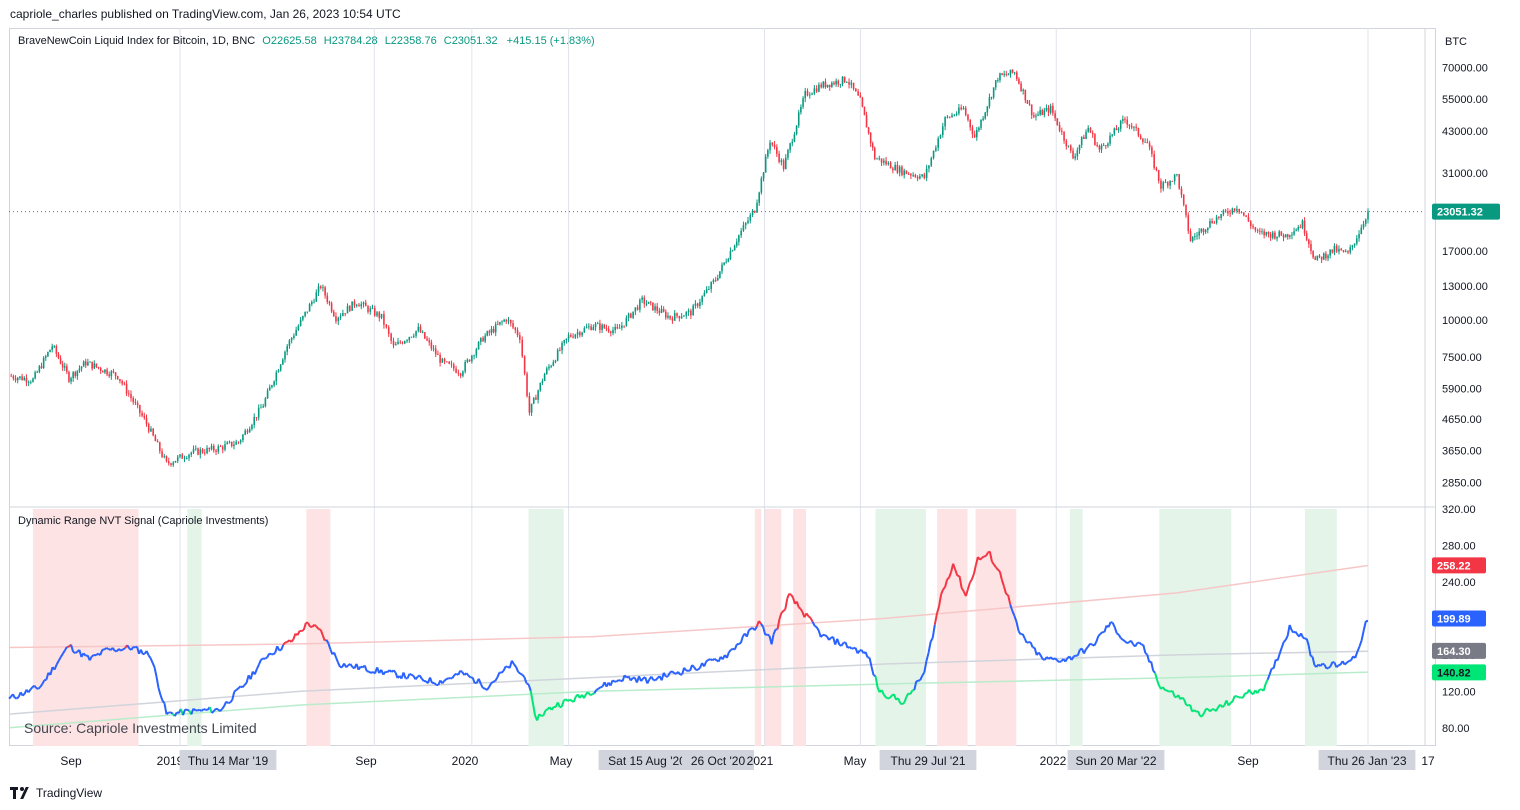 The image size is (1520, 810). I want to click on price-tick-label: 7500.00, so click(1462, 358).